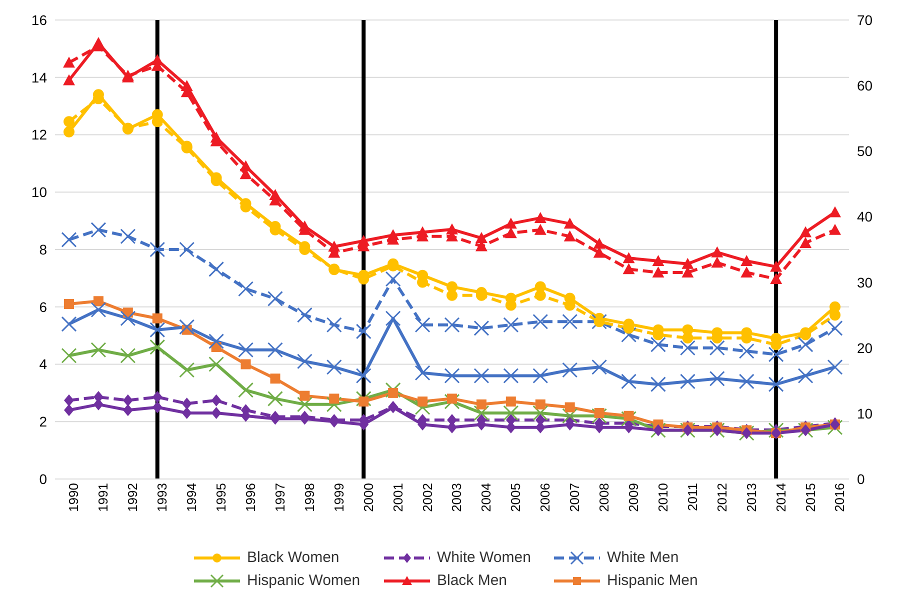 This screenshot has height=599, width=914. I want to click on legend-label: Hispanic Women, so click(303, 580).